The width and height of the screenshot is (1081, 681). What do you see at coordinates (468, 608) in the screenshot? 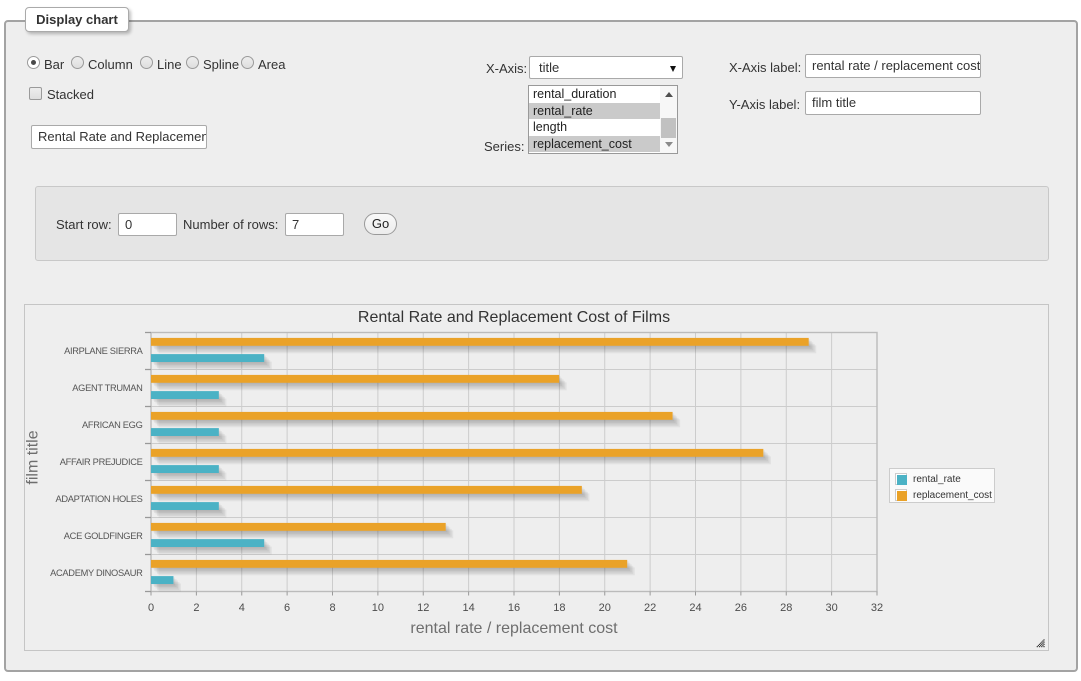
I see `svg-text: 14` at bounding box center [468, 608].